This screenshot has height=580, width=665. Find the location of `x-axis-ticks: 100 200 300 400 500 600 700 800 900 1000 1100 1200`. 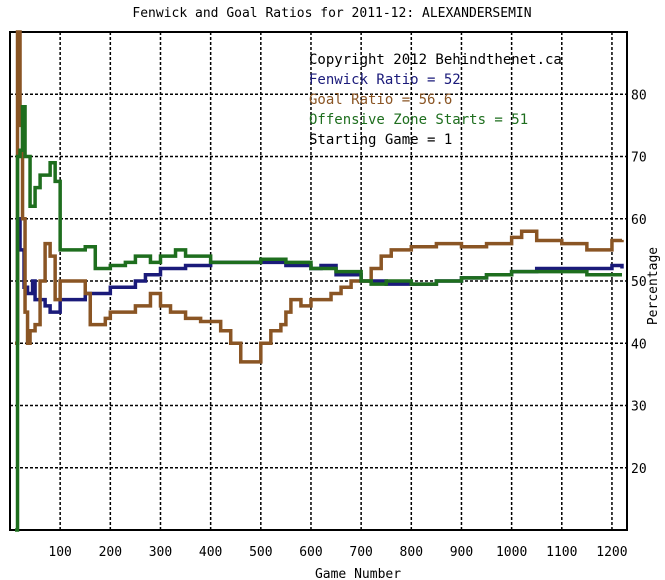

x-axis-ticks: 100 200 300 400 500 600 700 800 900 1000 1100 1200 is located at coordinates (337, 552).